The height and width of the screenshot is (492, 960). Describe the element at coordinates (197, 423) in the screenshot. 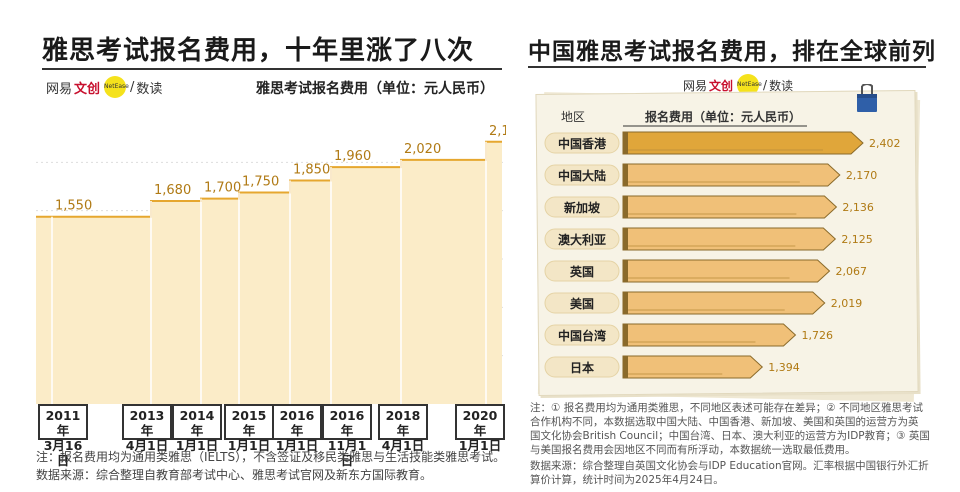

I see `x-tick-year: 2014年` at that location.